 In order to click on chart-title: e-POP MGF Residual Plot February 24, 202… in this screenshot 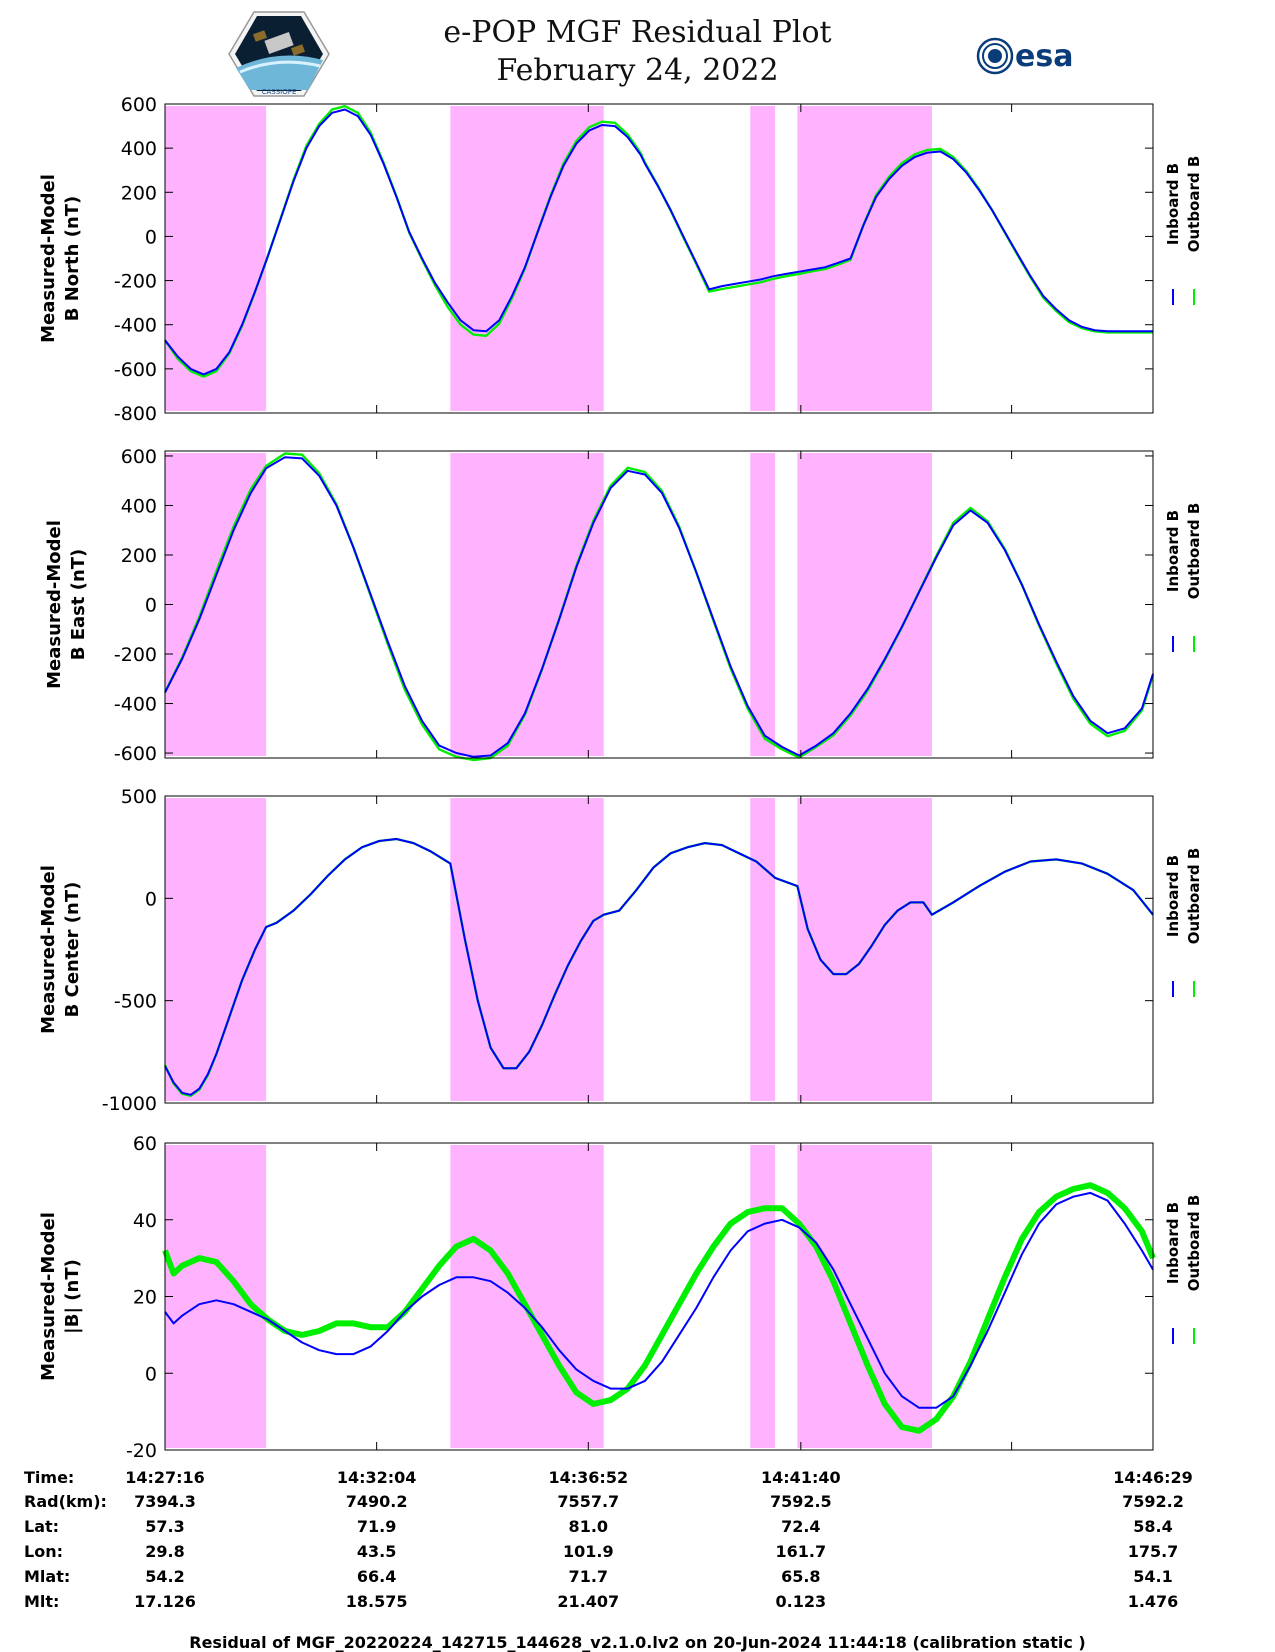, I will do `click(637, 52)`.